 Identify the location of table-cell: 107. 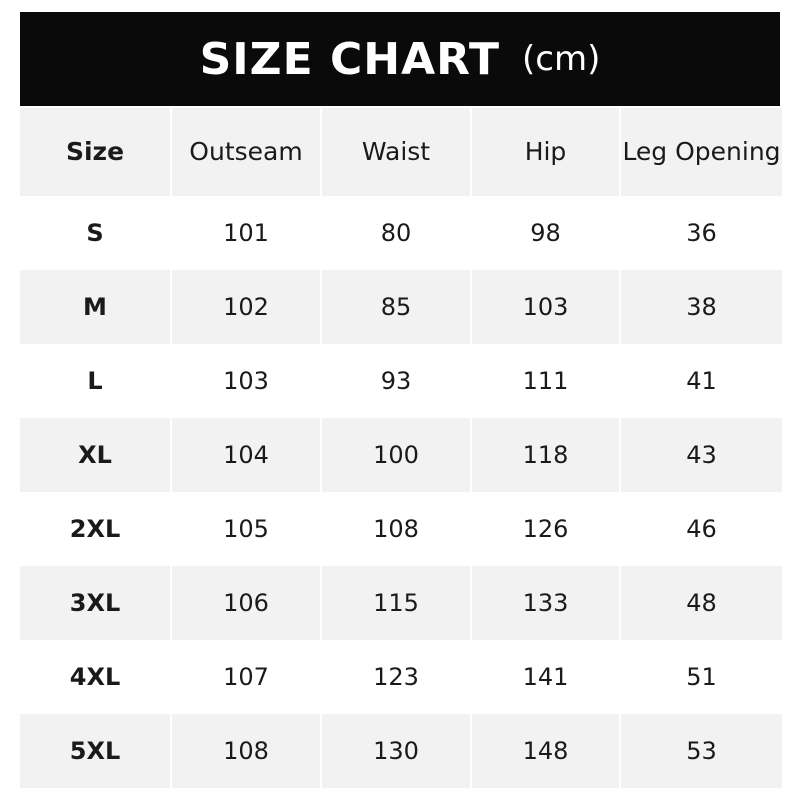
(246, 677).